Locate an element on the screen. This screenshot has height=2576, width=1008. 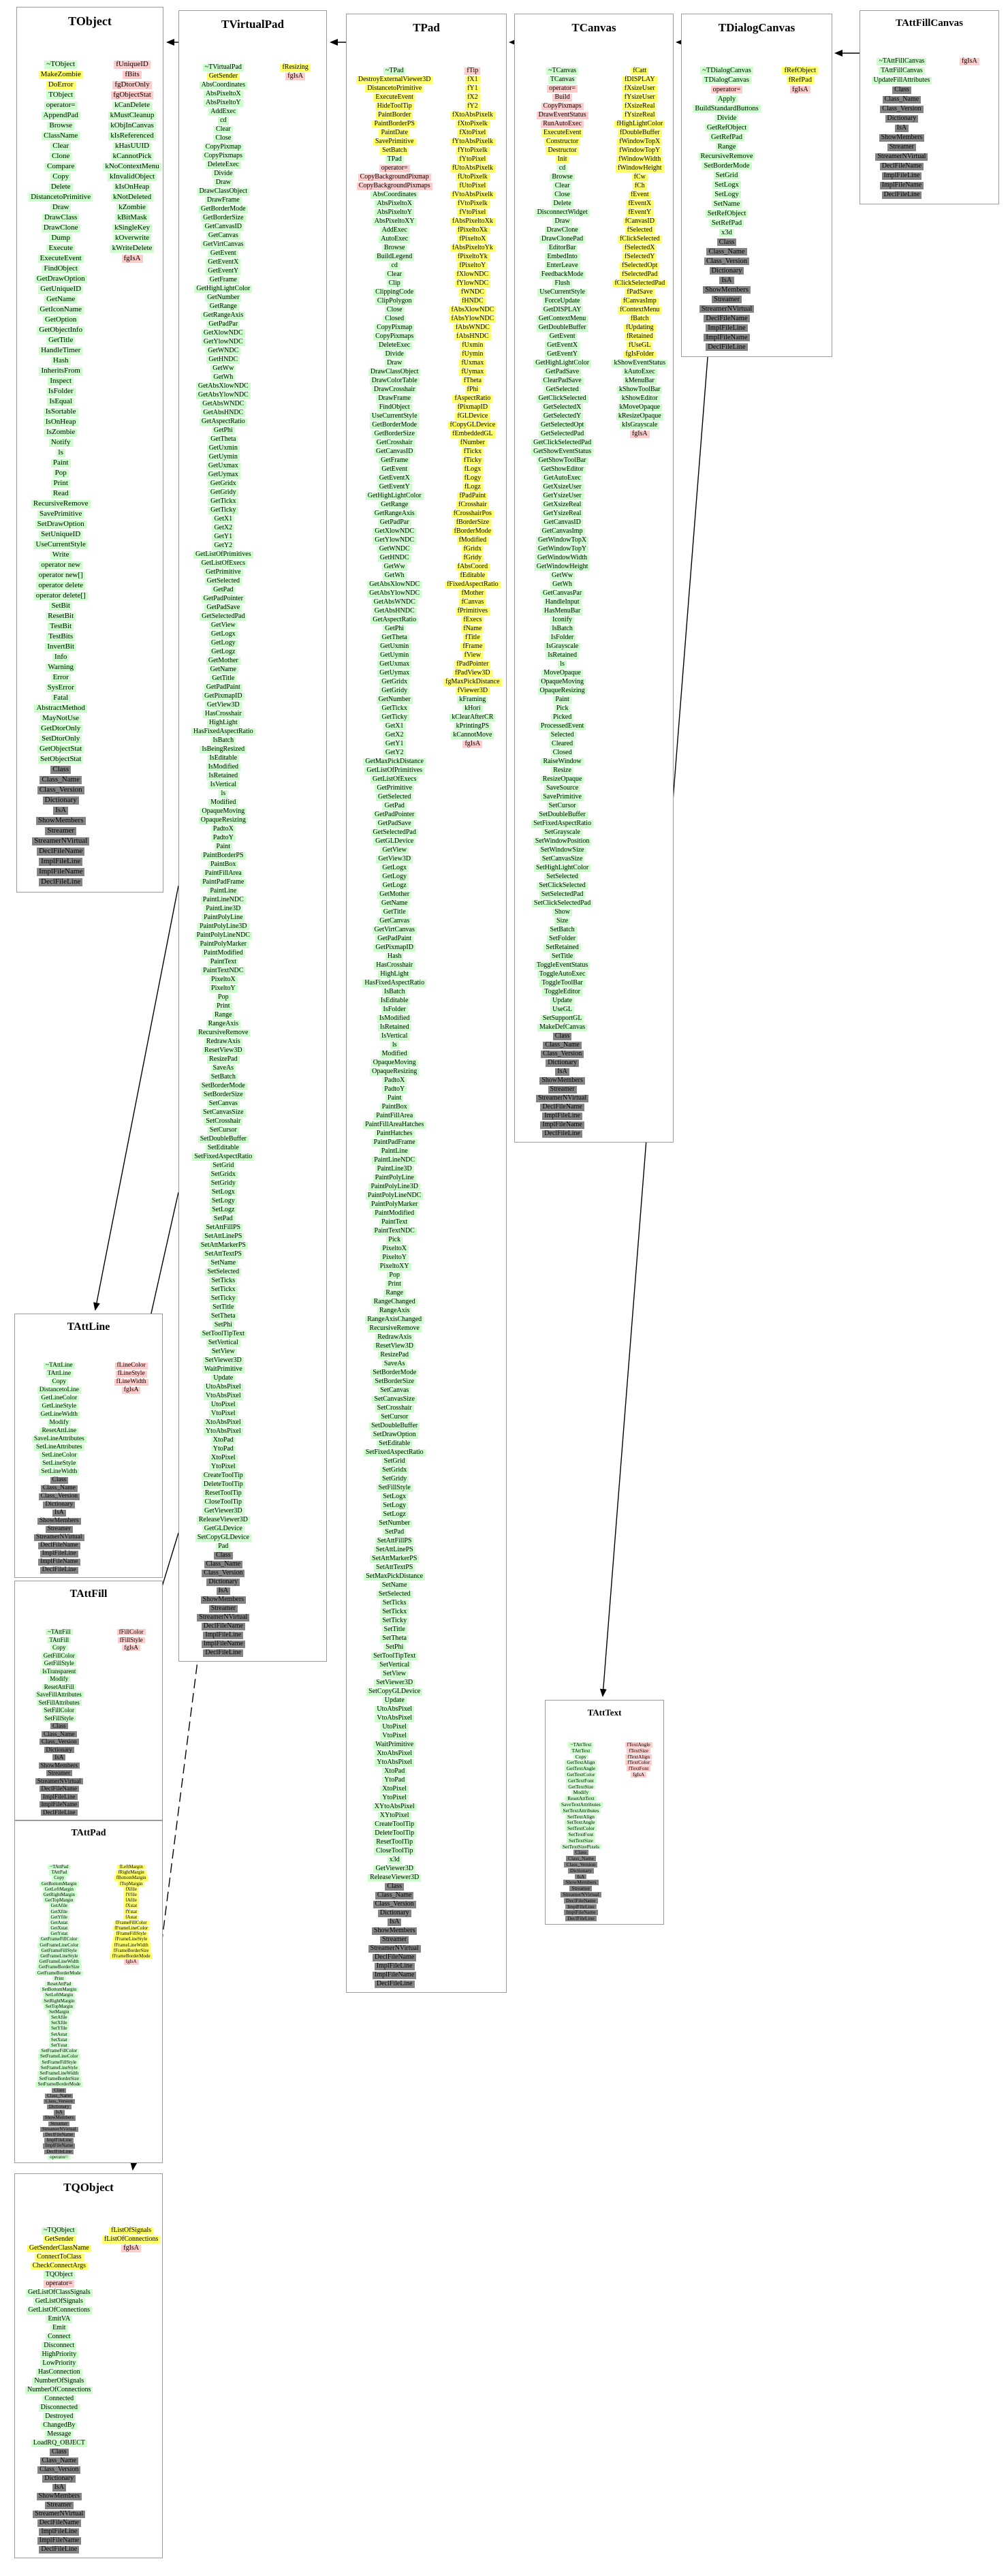
tobject-member-GetIconName: GetIconName is located at coordinates (60, 309).